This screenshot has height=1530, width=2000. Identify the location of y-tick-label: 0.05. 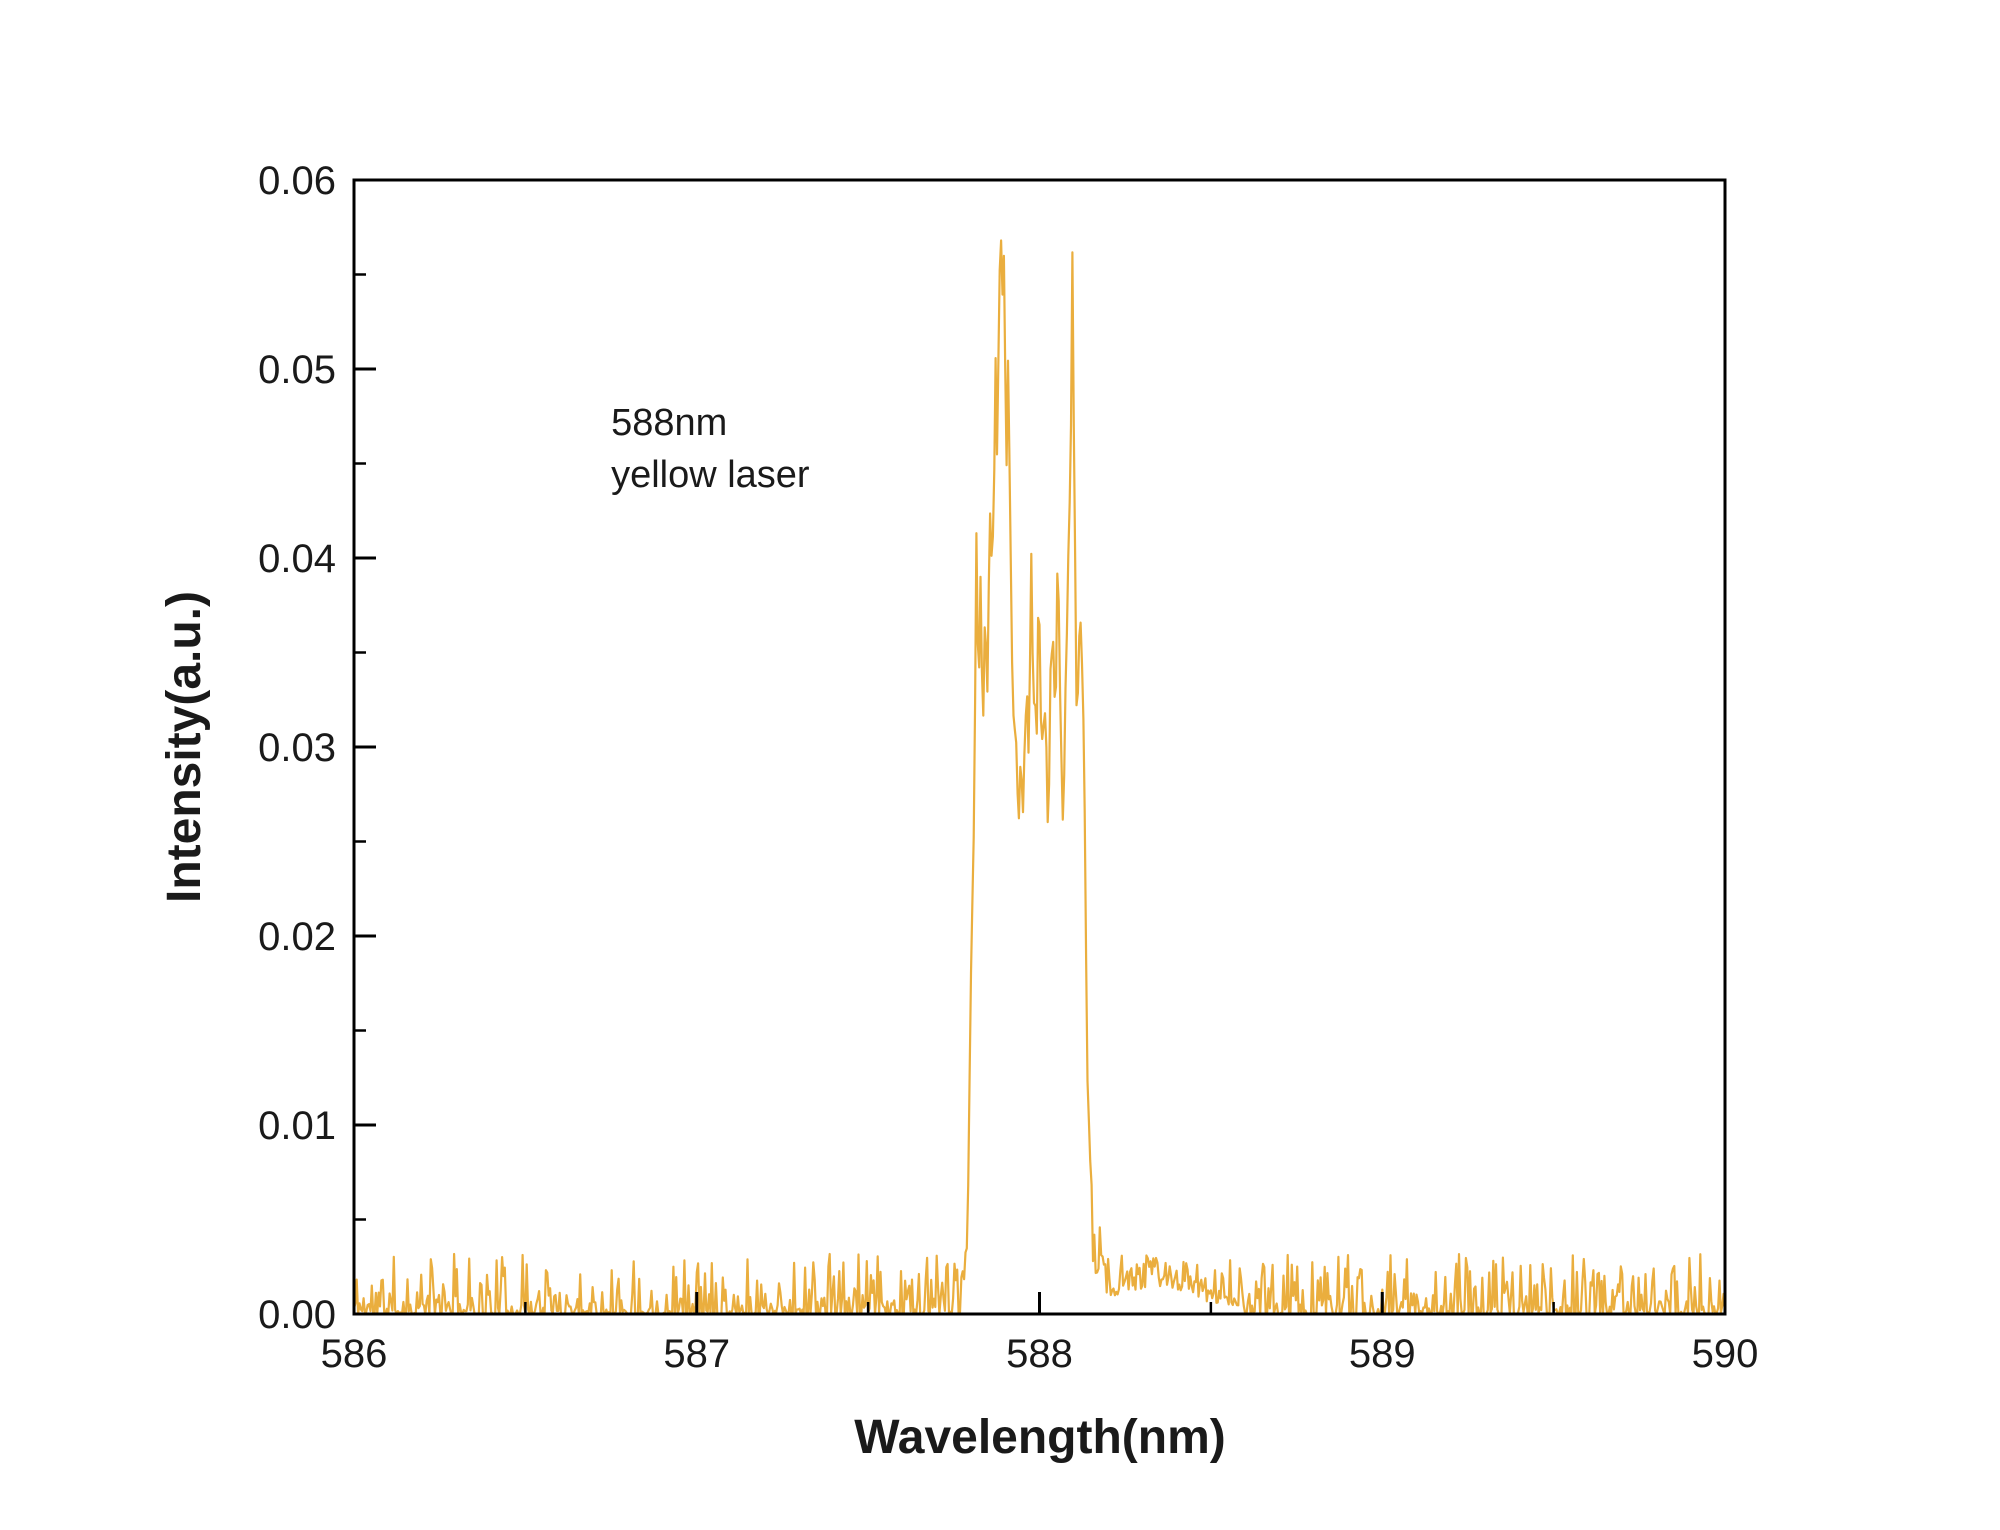
(297, 370).